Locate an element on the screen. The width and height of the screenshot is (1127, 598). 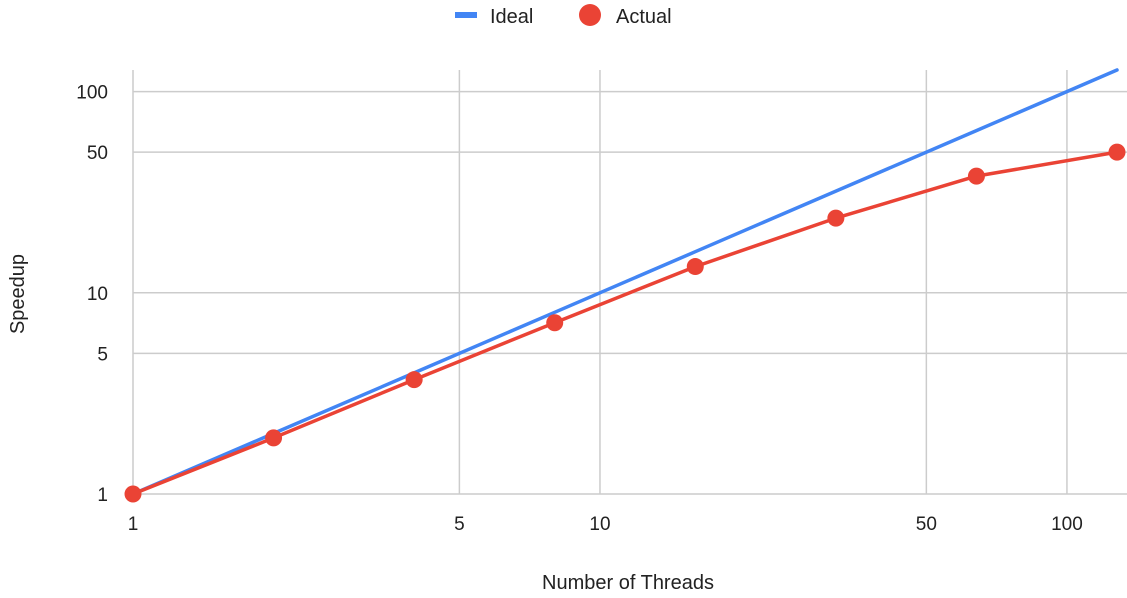
x-tick-label: 50 is located at coordinates (926, 524).